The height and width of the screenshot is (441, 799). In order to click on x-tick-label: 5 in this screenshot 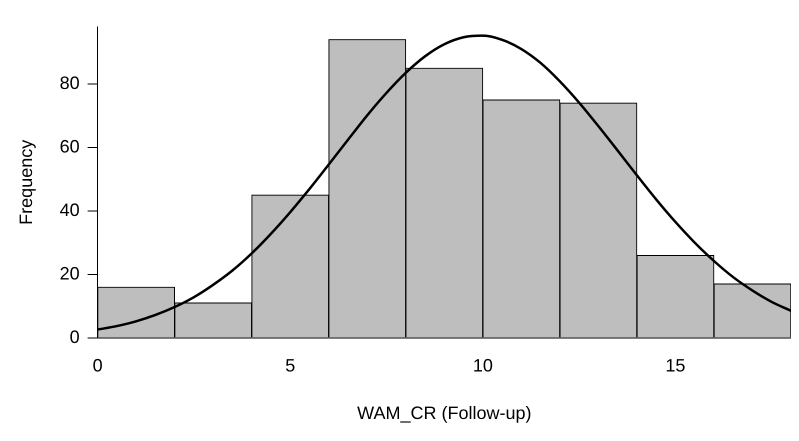, I will do `click(290, 366)`.